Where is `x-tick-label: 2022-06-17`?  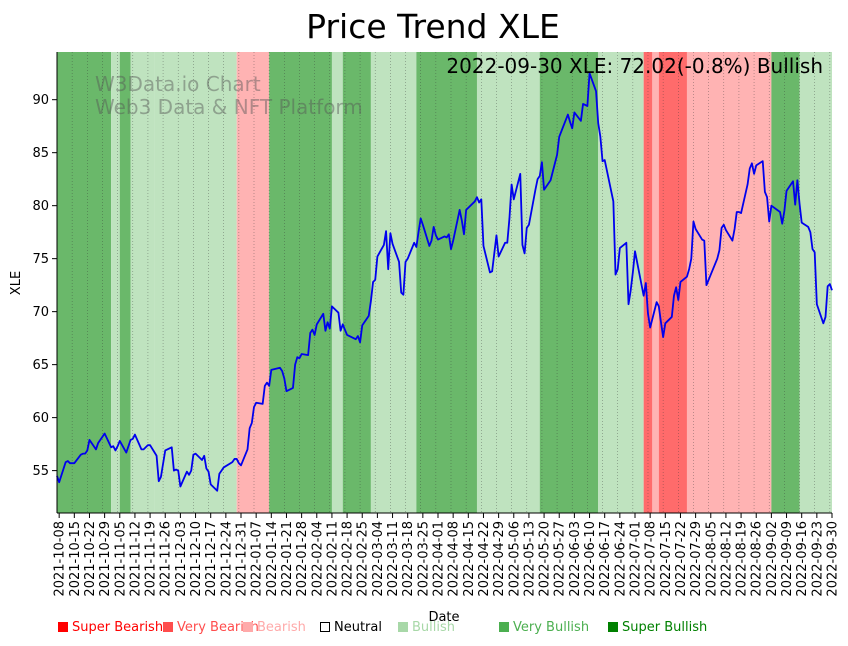 x-tick-label: 2022-06-17 is located at coordinates (605, 559).